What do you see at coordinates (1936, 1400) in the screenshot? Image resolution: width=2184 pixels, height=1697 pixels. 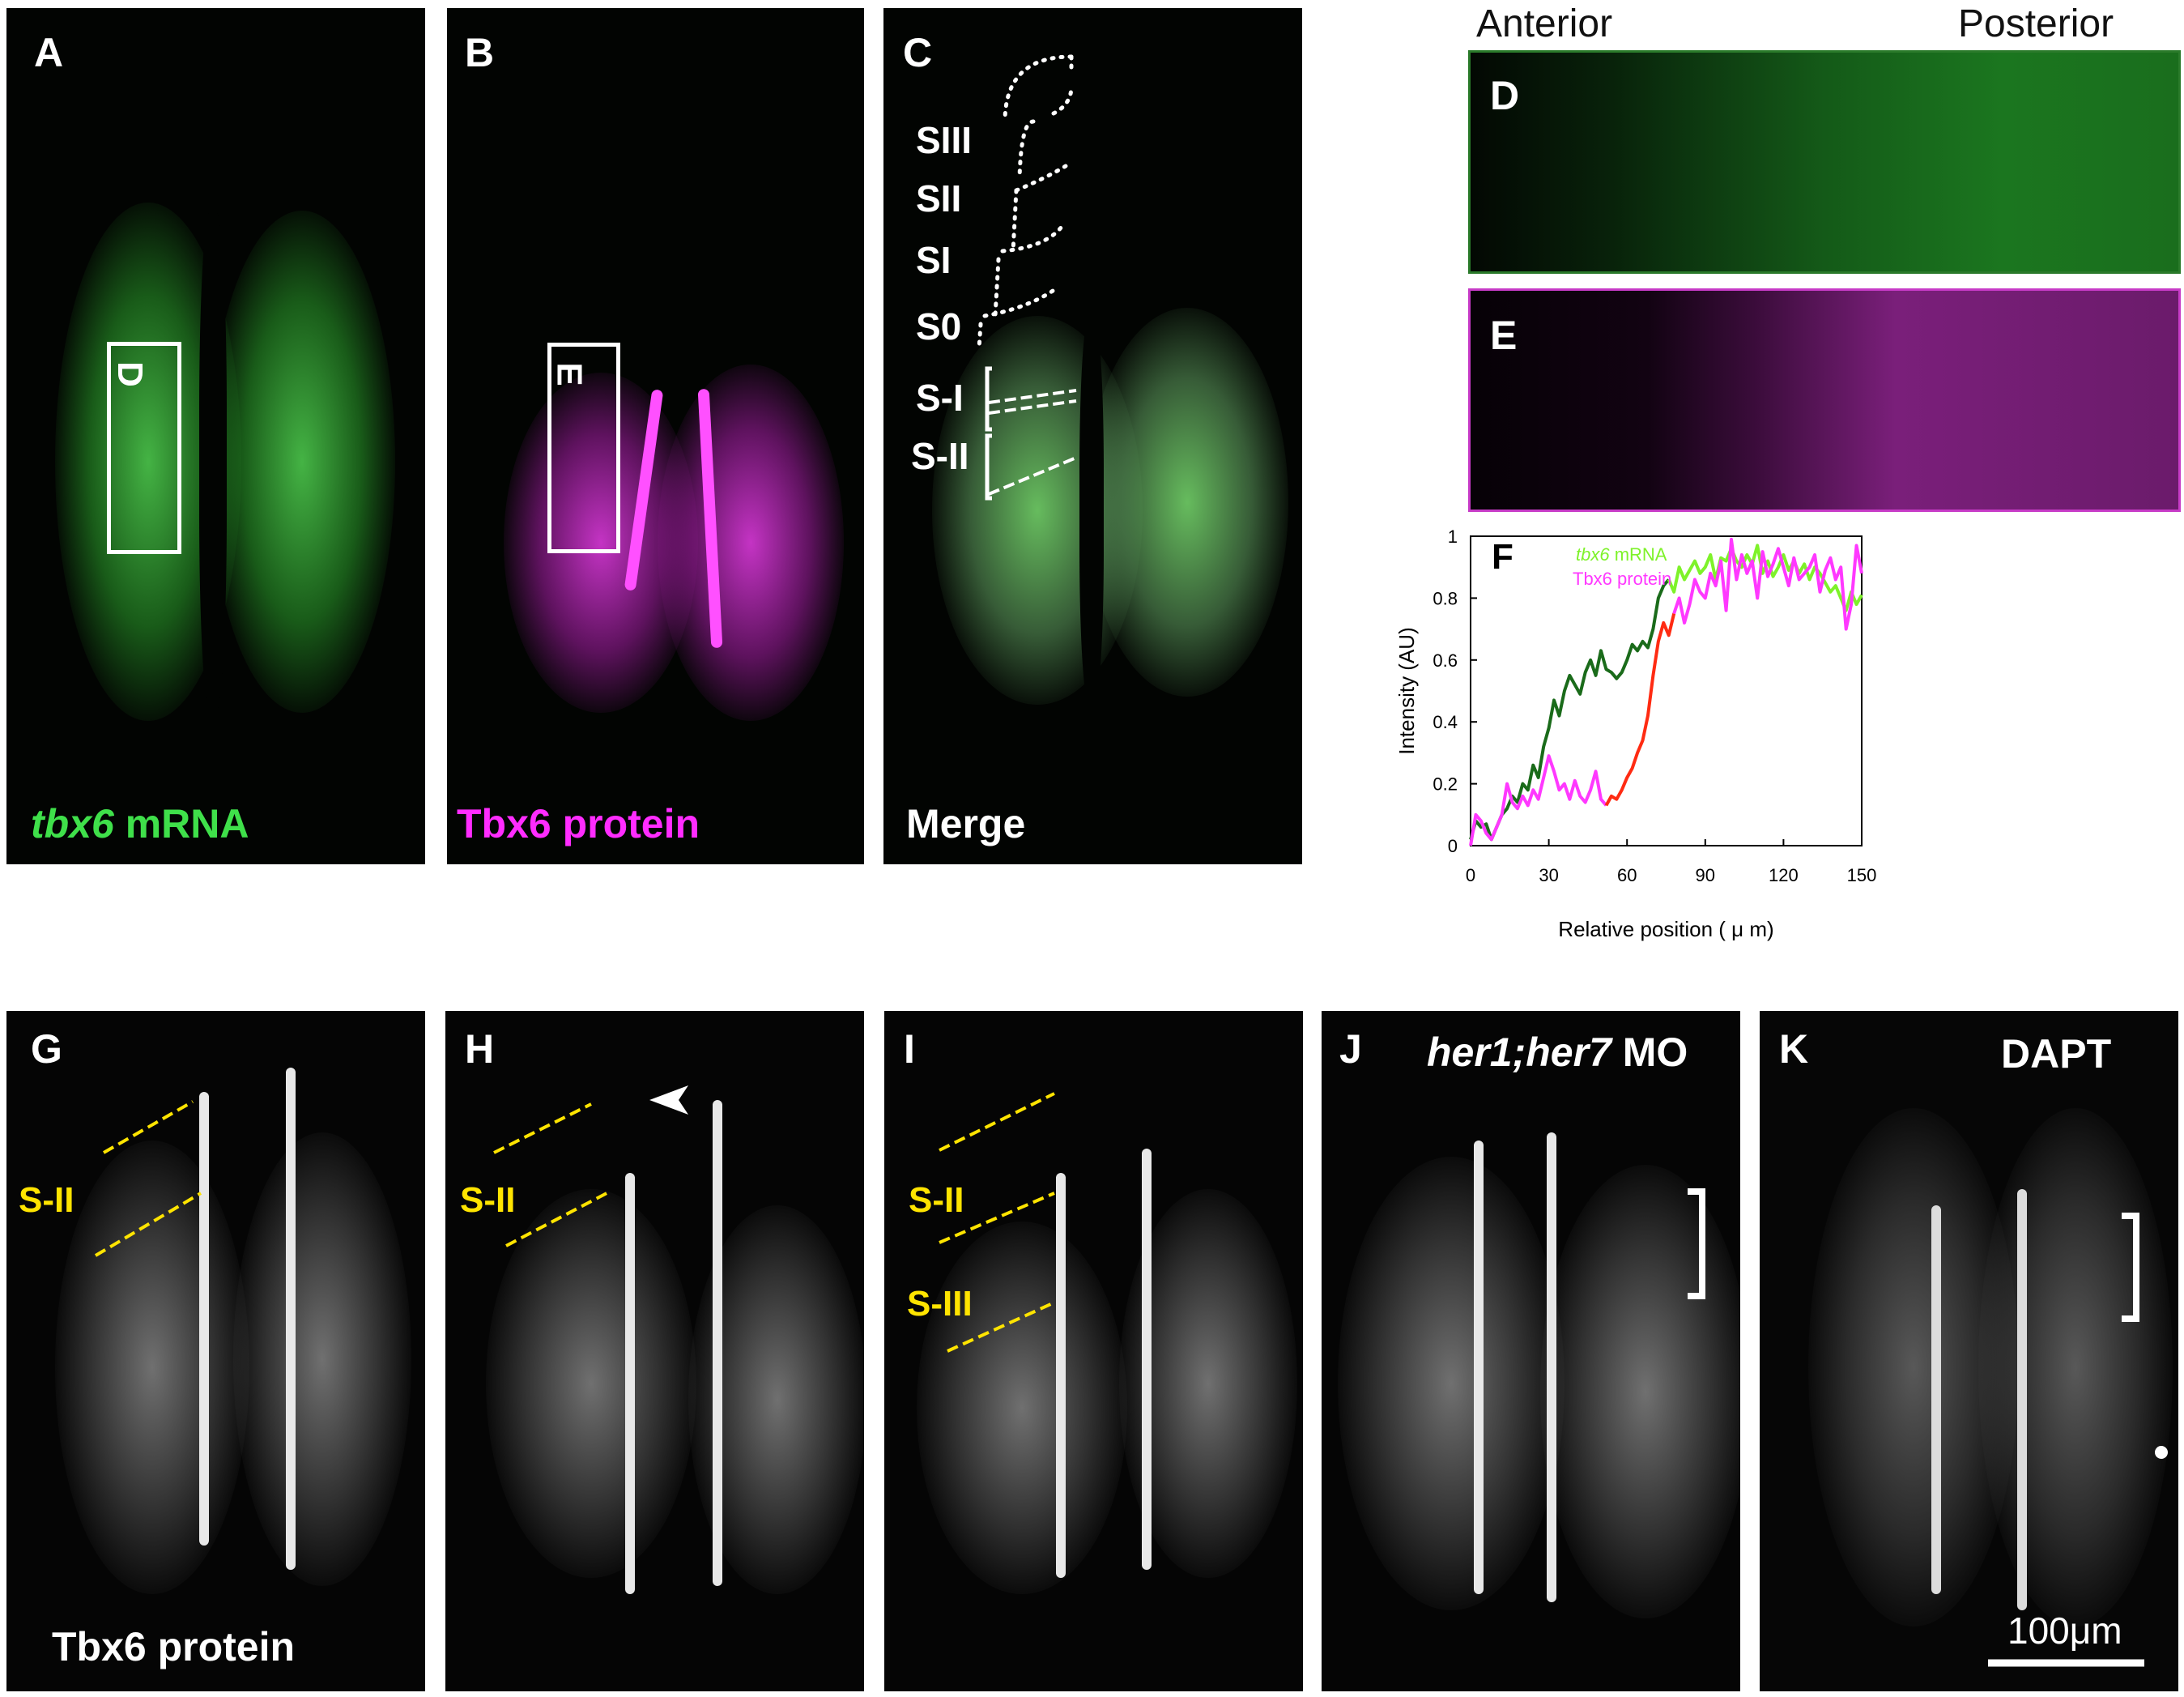 I see `nuclei-stripe-left-k` at bounding box center [1936, 1400].